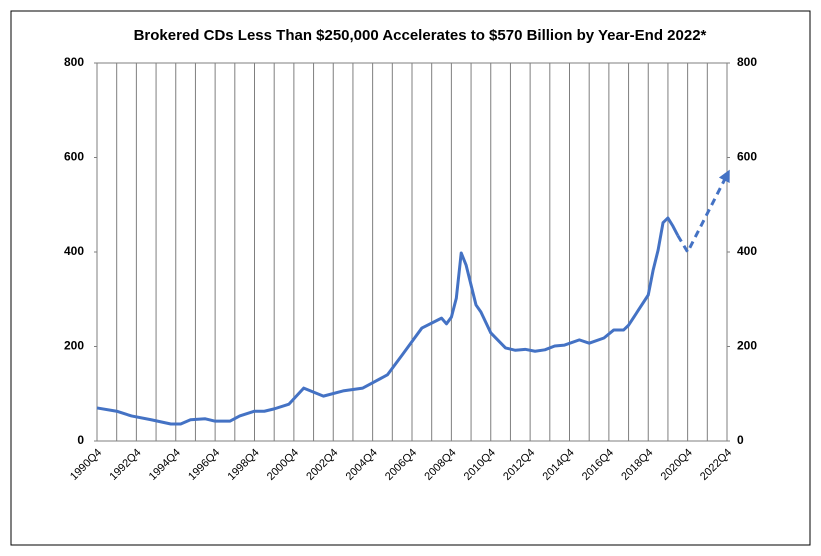 This screenshot has width=821, height=556. I want to click on y2-tick-label: 600, so click(747, 157).